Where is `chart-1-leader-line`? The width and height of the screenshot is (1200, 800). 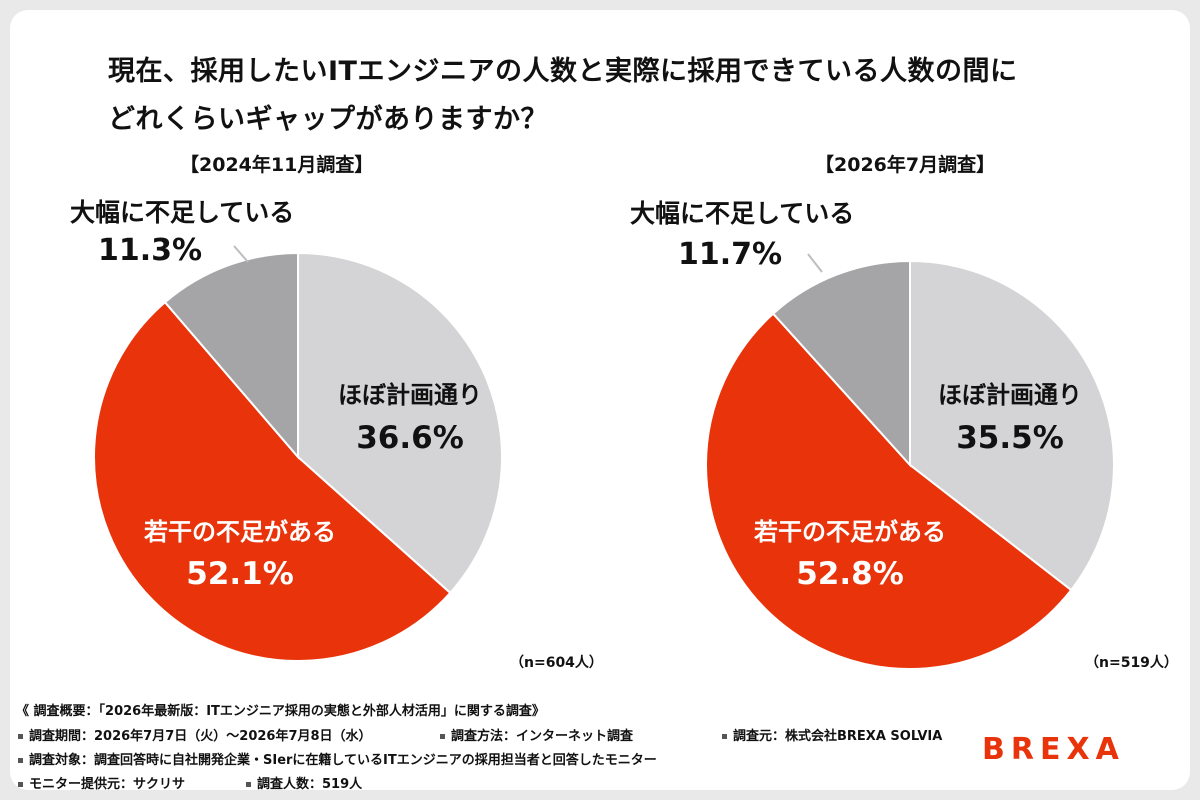
chart-1-leader-line is located at coordinates (241, 254).